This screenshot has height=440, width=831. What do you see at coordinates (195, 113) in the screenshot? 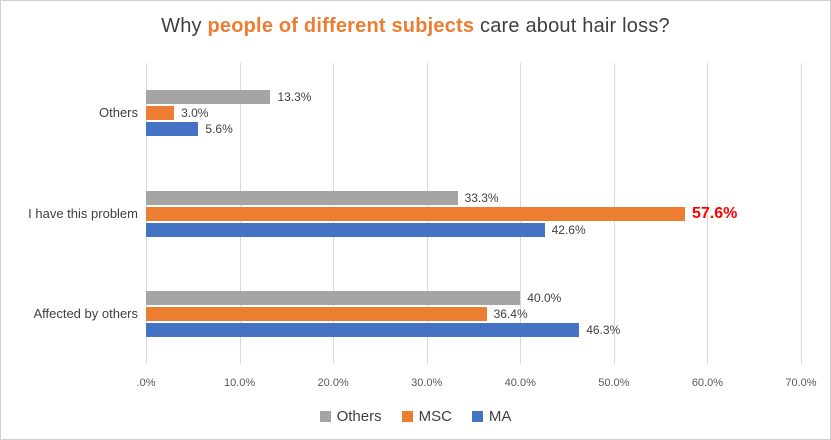
I see `bar-value-label: 3.0%` at bounding box center [195, 113].